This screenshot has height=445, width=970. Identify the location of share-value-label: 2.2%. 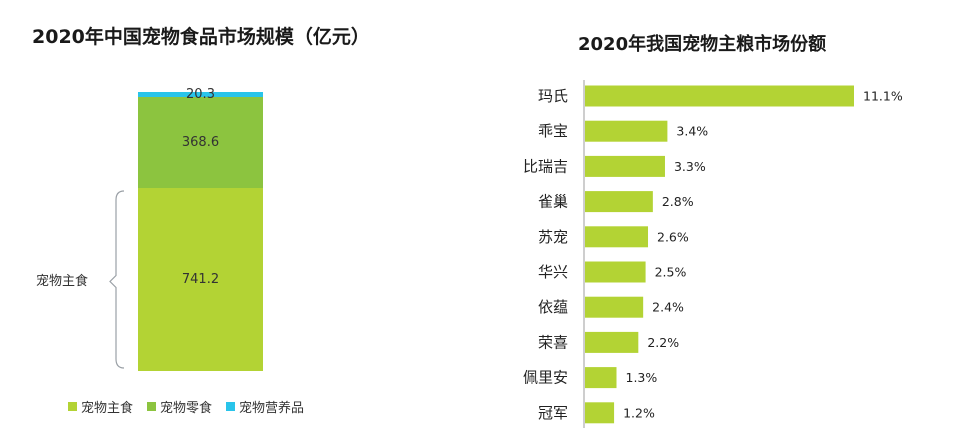
(663, 342).